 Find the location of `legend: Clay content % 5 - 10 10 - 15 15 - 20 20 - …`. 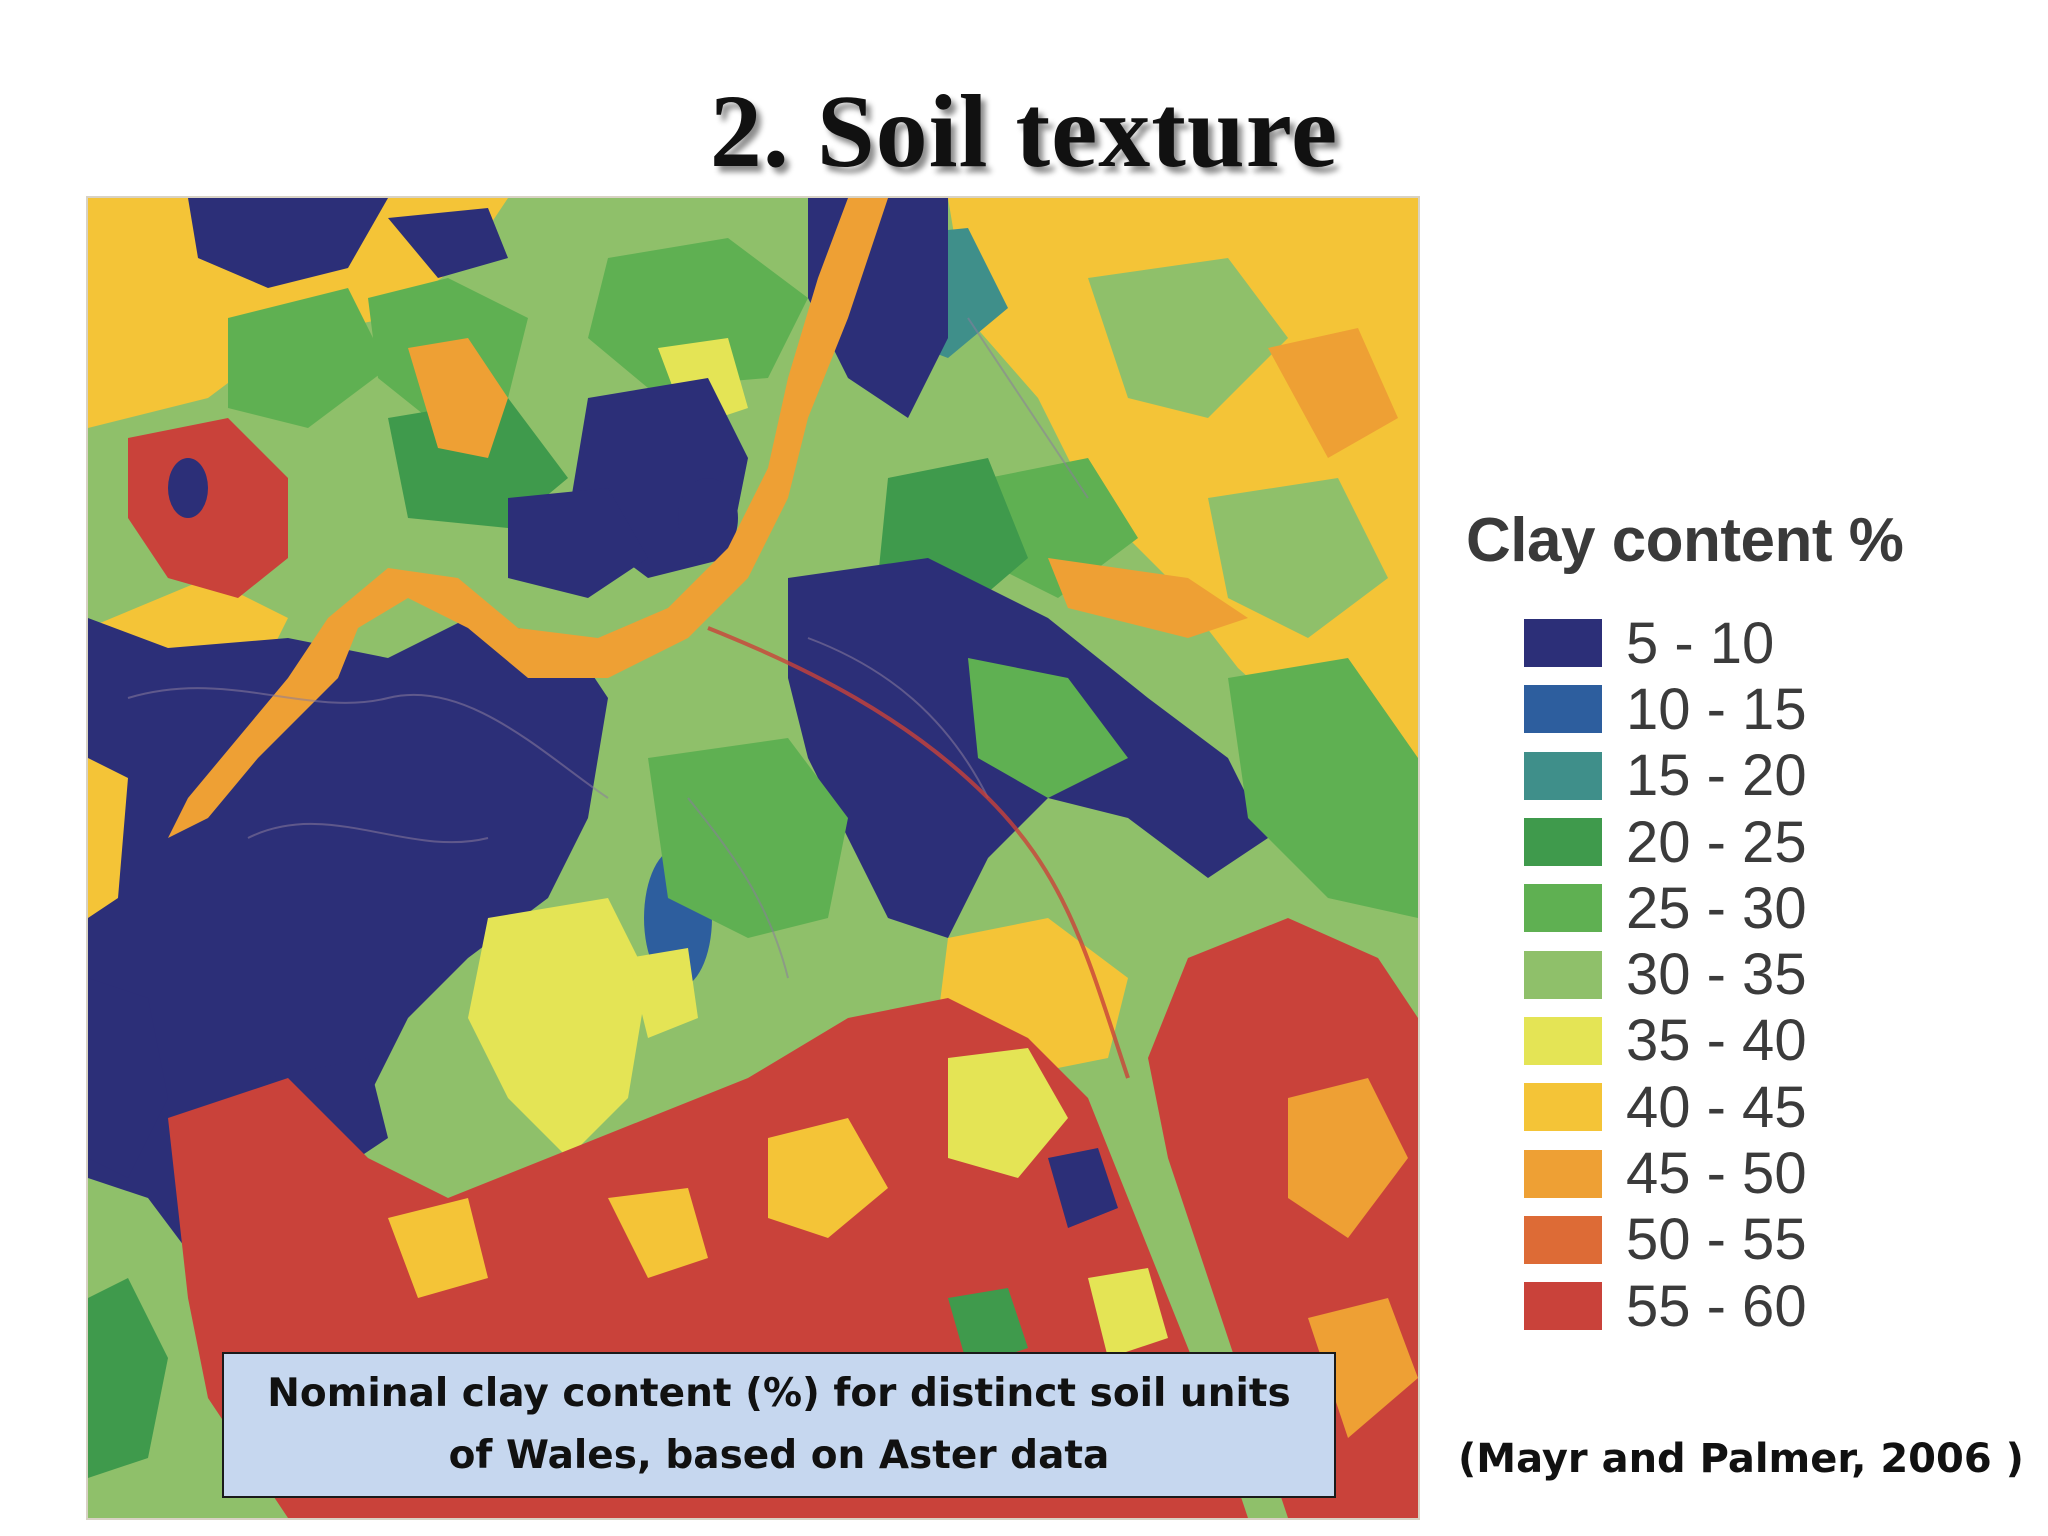

legend: Clay content % 5 - 10 10 - 15 15 - 20 20 - … is located at coordinates (1730, 922).